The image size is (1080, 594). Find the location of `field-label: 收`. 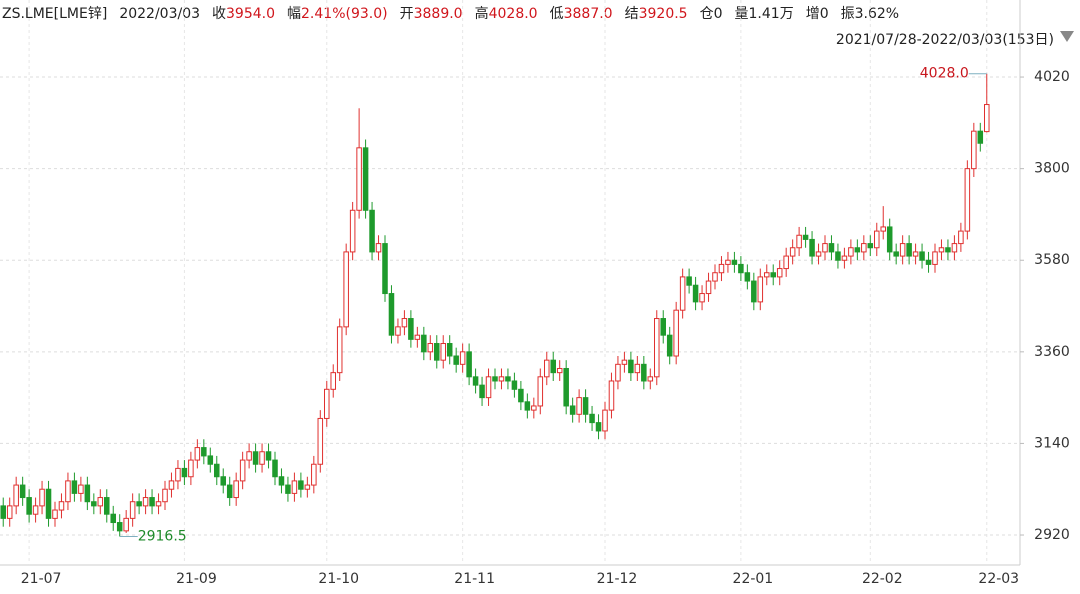

field-label: 收 is located at coordinates (219, 14).